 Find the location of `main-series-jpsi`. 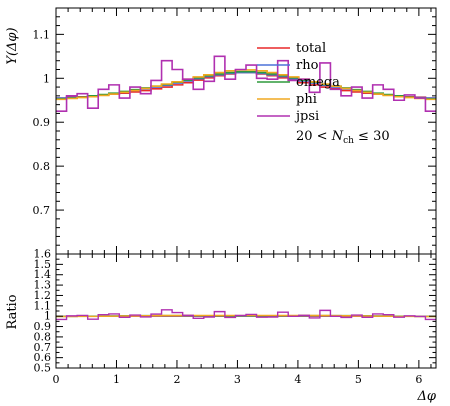

main-series-jpsi is located at coordinates (246, 84).